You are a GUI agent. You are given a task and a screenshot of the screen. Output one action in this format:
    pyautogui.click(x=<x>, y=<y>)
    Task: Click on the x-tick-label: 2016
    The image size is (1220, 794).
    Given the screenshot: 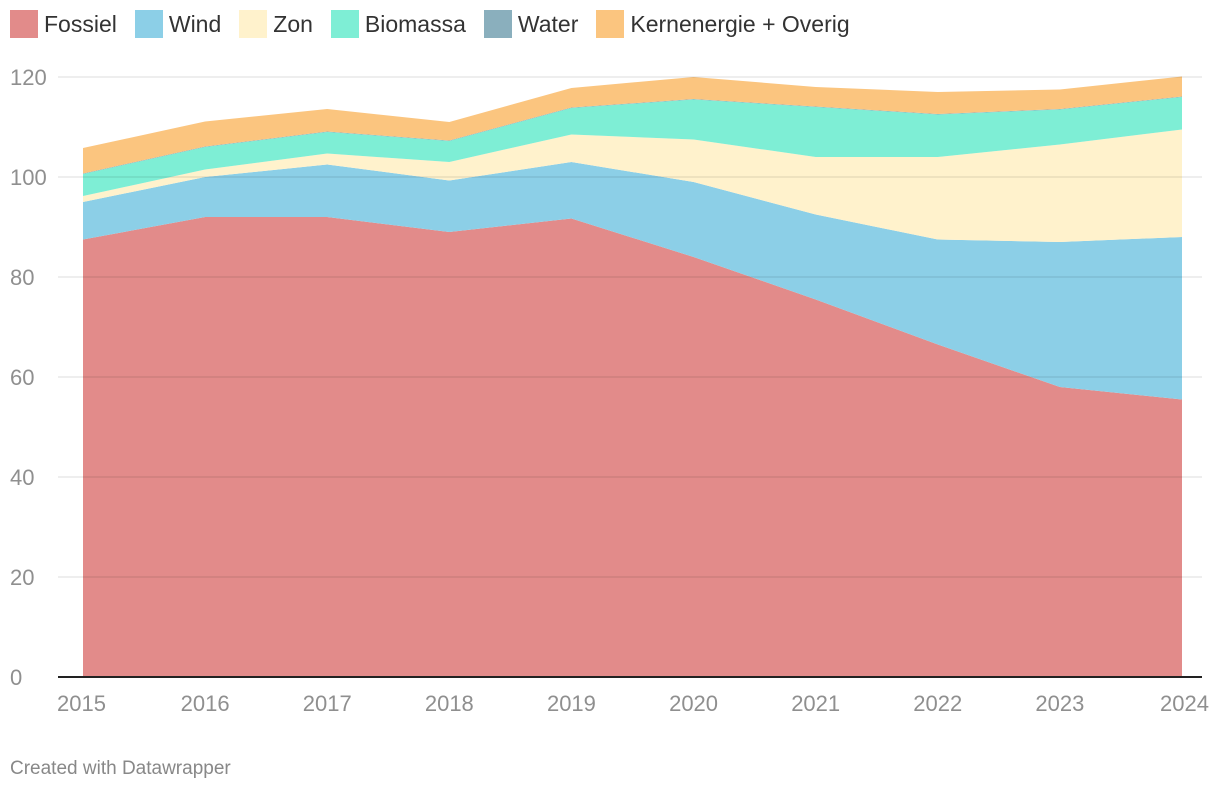 What is the action you would take?
    pyautogui.click(x=205, y=703)
    